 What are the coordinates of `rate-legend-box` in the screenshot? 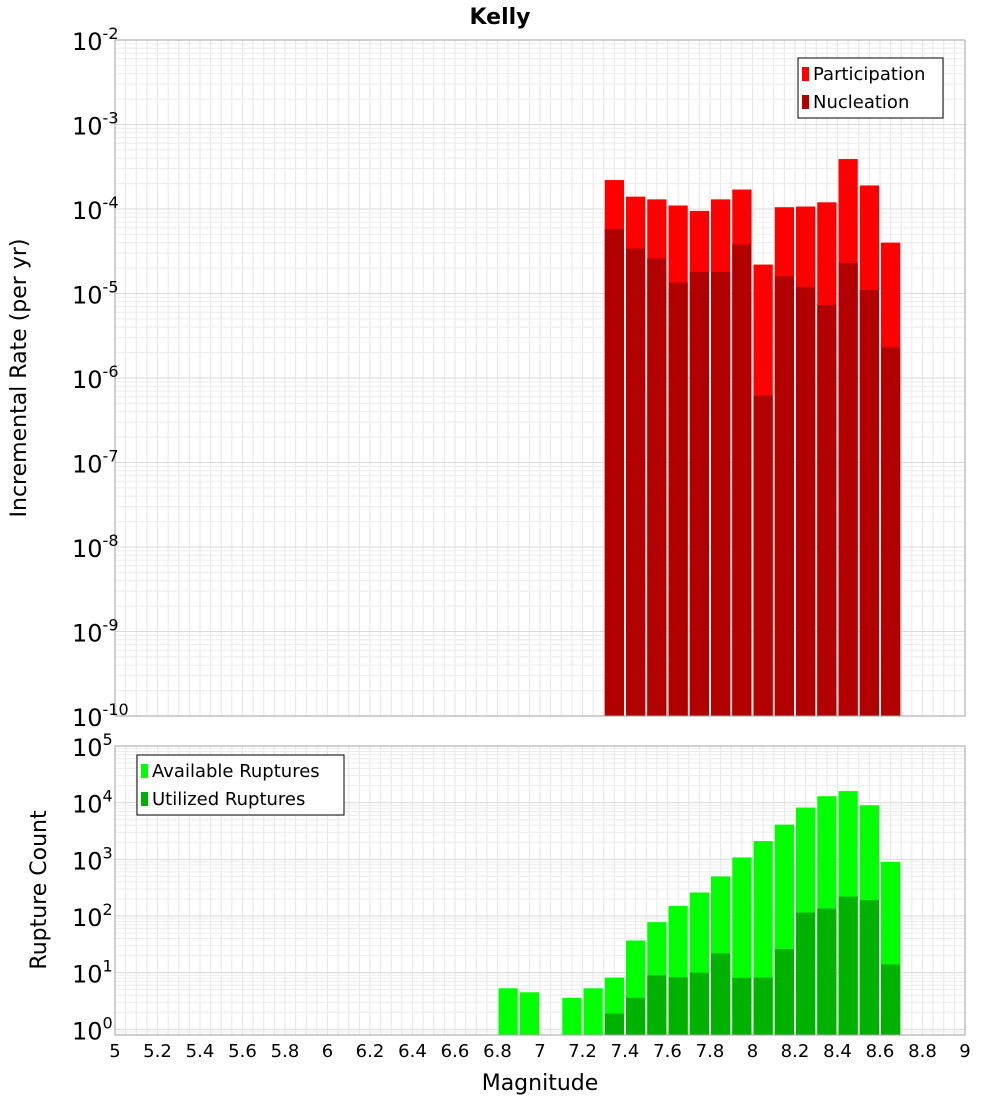 It's located at (870, 88).